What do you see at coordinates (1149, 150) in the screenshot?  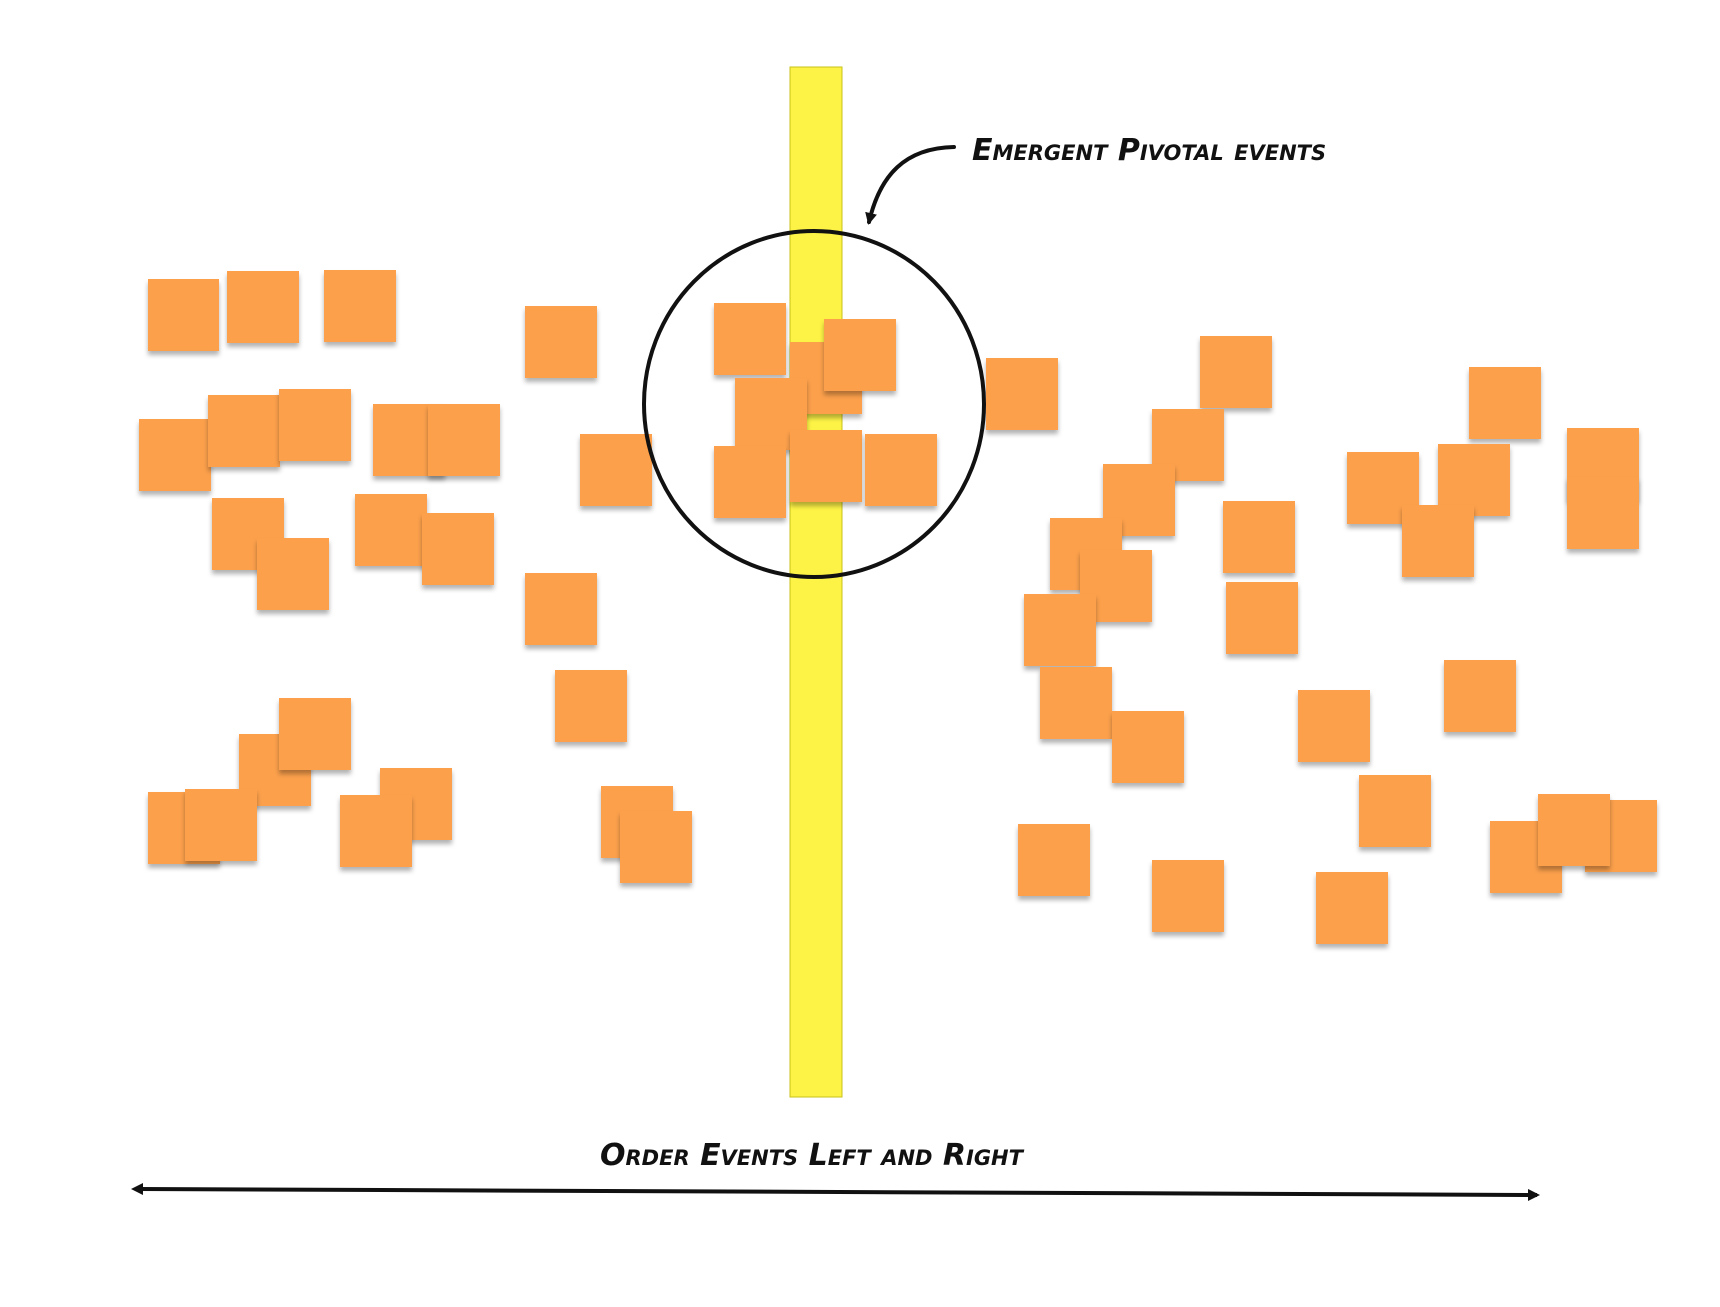 I see `pivotal-events-label: Emergent Pivotal events` at bounding box center [1149, 150].